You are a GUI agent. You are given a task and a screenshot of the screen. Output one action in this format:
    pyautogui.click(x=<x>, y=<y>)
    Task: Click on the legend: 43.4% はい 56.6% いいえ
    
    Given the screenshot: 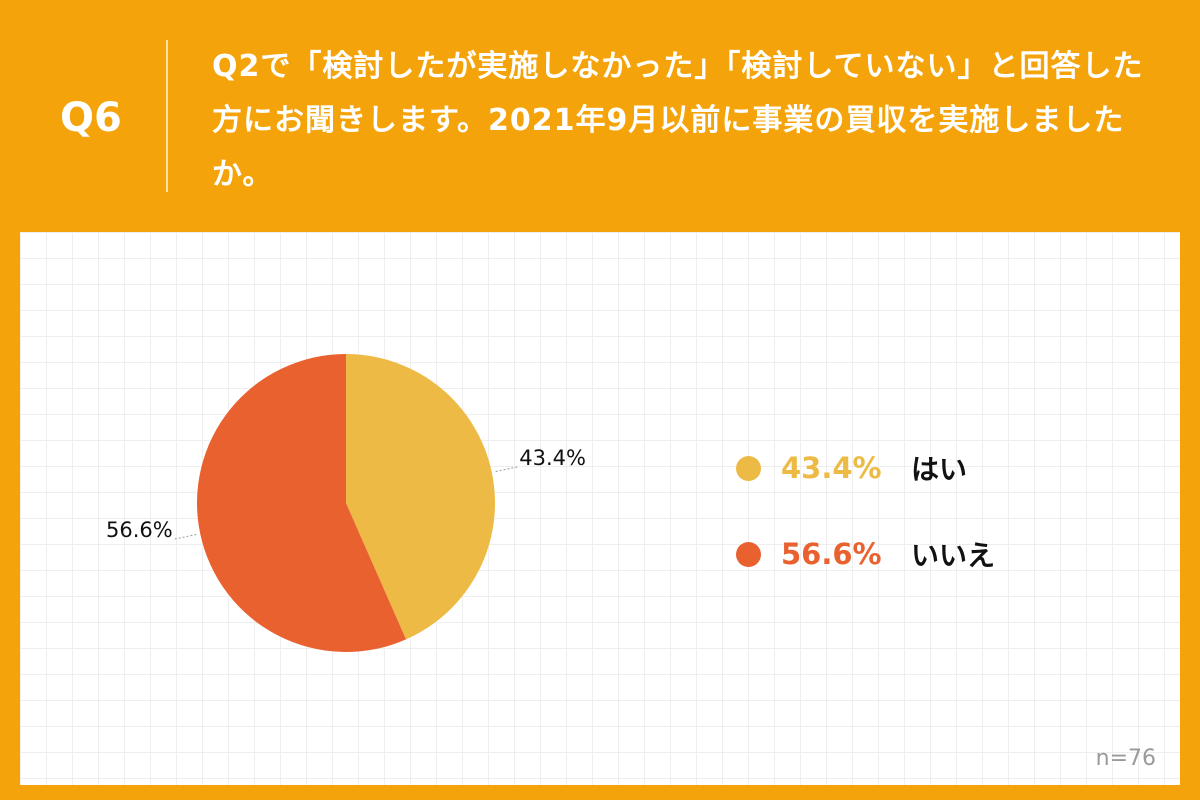 What is the action you would take?
    pyautogui.click(x=865, y=532)
    